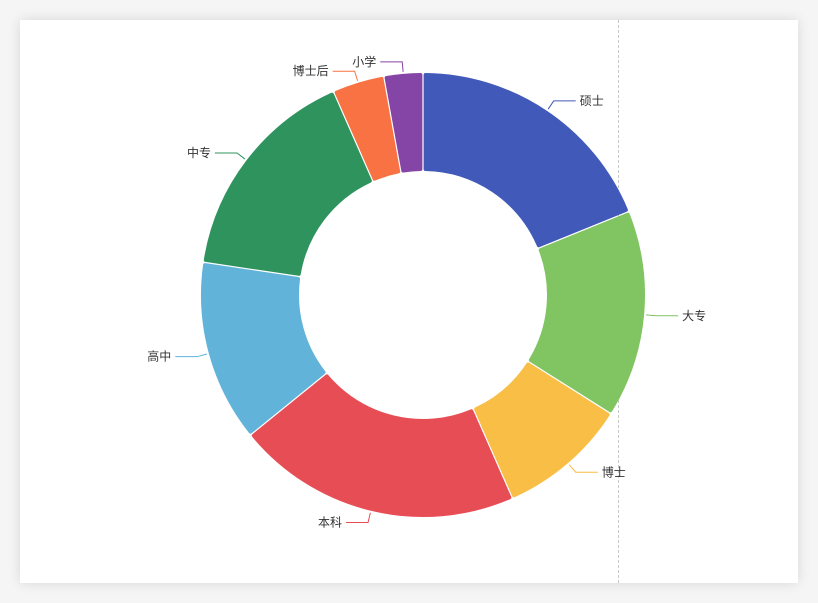 This screenshot has height=603, width=818. What do you see at coordinates (199, 152) in the screenshot?
I see `slice-label-5: 中专` at bounding box center [199, 152].